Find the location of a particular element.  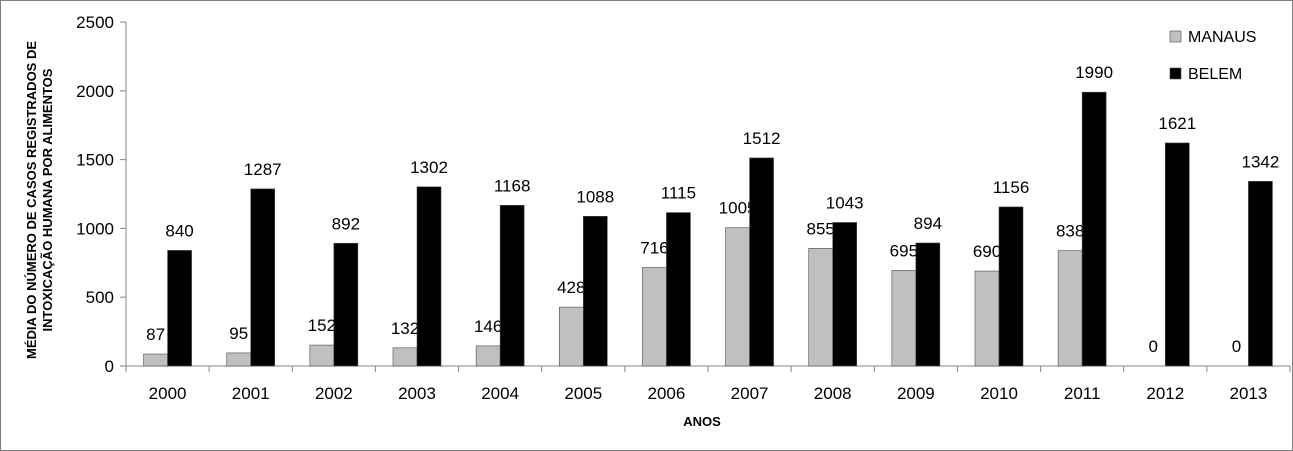

data-label-belem: 1043 is located at coordinates (845, 202).